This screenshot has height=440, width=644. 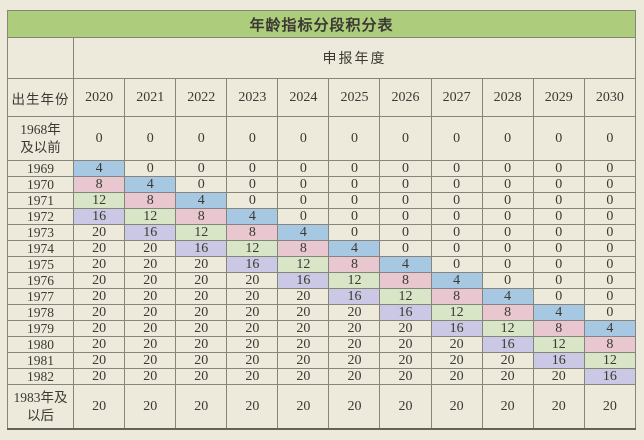 What do you see at coordinates (40, 264) in the screenshot?
I see `birth-year-label: 1975` at bounding box center [40, 264].